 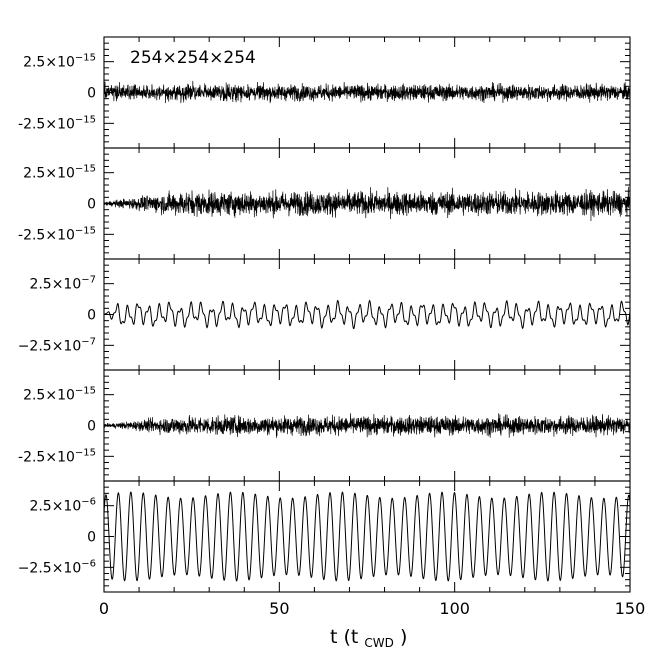 I want to click on x-axis-label-close: ), so click(x=403, y=637).